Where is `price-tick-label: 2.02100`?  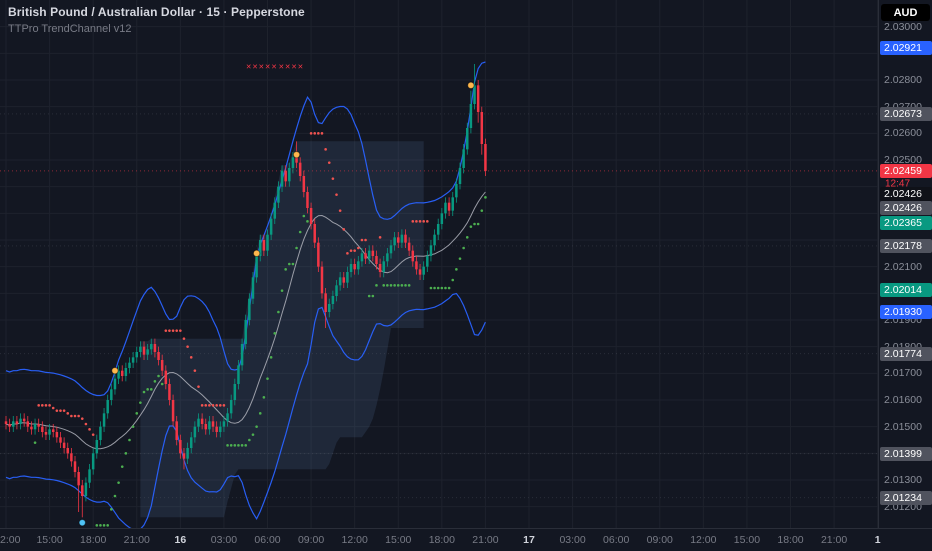
price-tick-label: 2.02100 is located at coordinates (903, 266).